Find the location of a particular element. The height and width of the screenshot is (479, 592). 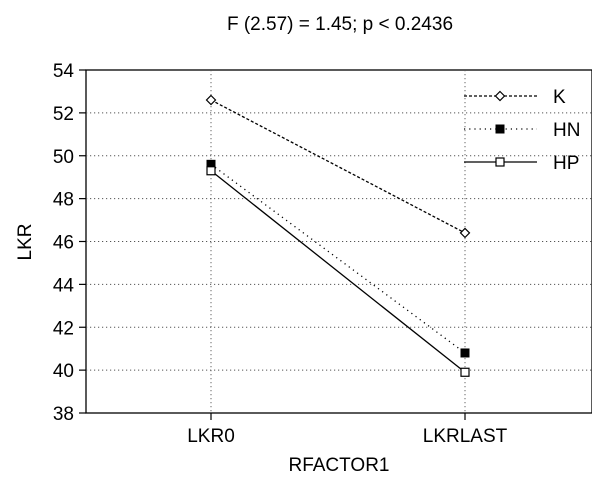

y-tick-label: 48 is located at coordinates (63, 200).